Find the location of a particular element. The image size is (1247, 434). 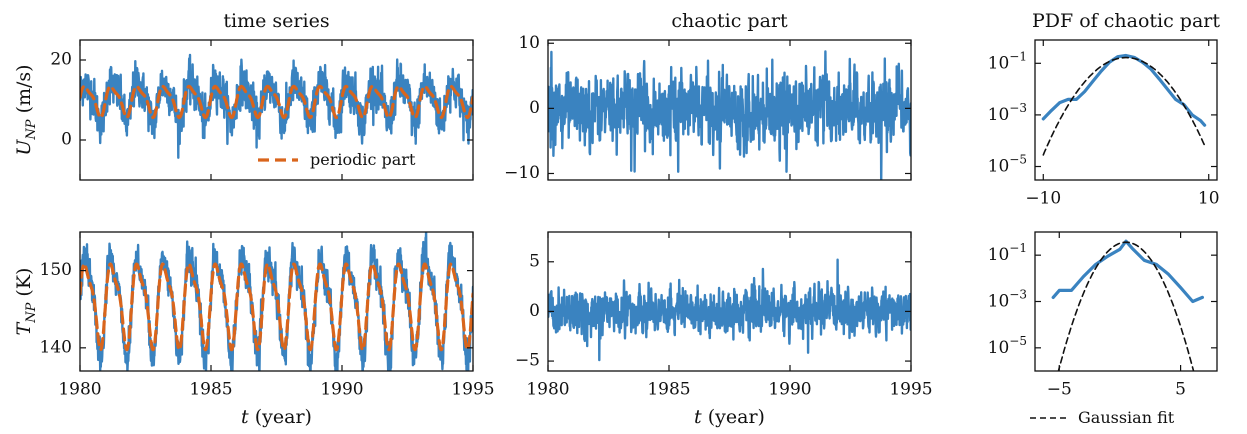

y-axis-label: TNP (K) is located at coordinates (26, 302).